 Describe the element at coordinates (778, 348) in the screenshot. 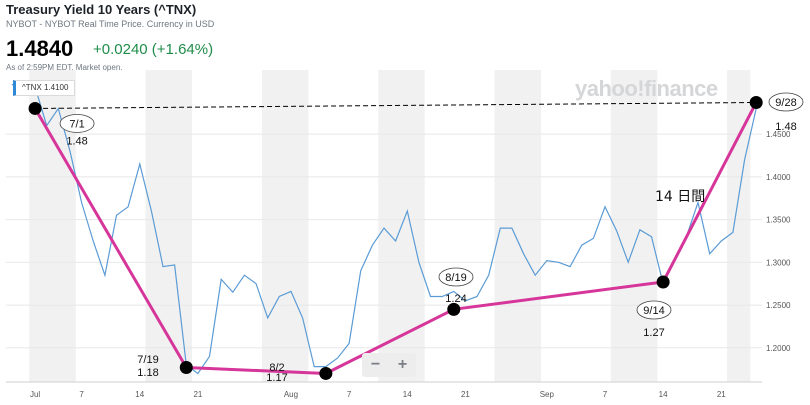

I see `y-tick-label: 1.2000` at that location.